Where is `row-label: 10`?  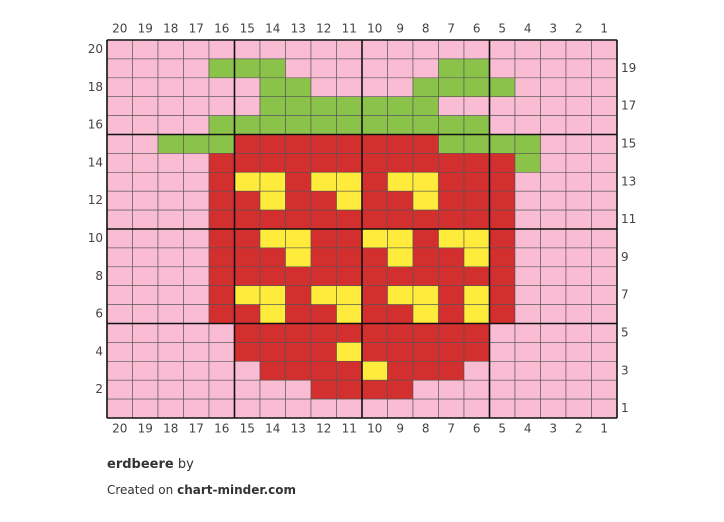
row-label: 10 is located at coordinates (95, 238).